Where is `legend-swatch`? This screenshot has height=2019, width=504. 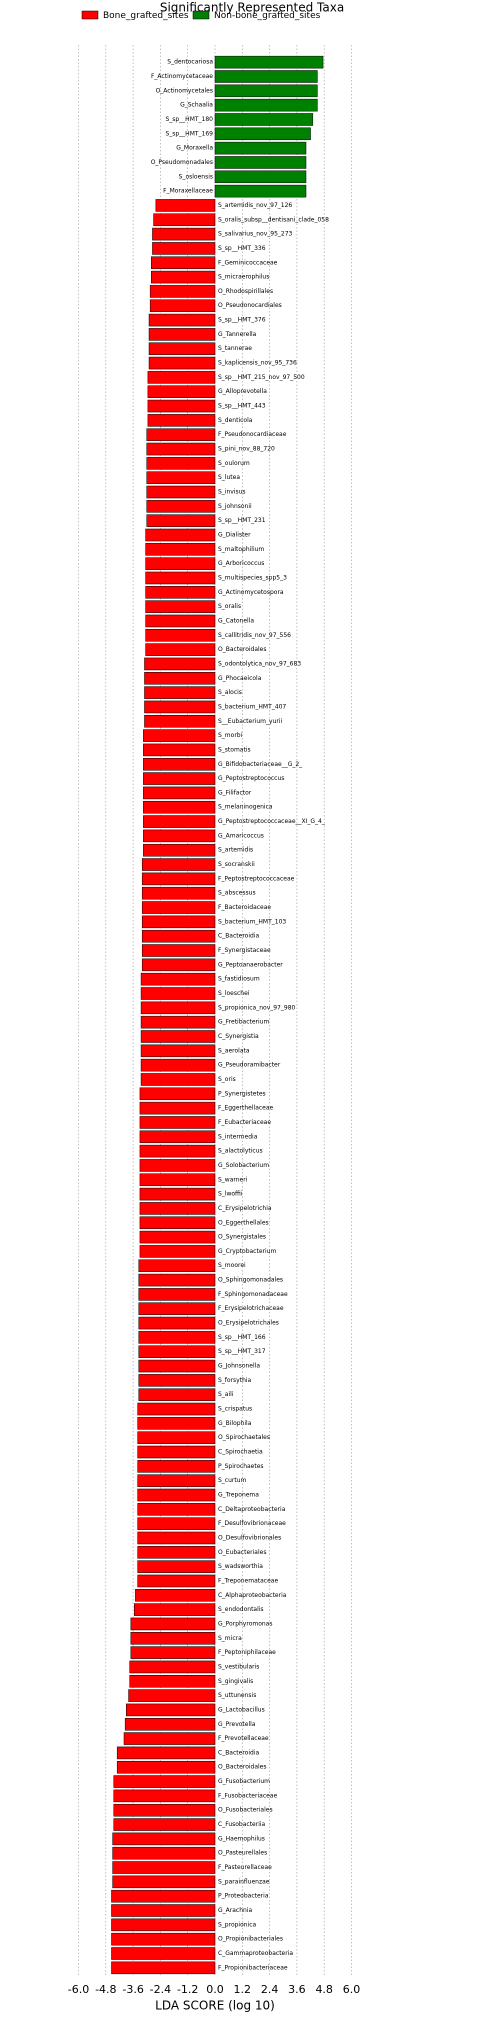
legend-swatch is located at coordinates (201, 15).